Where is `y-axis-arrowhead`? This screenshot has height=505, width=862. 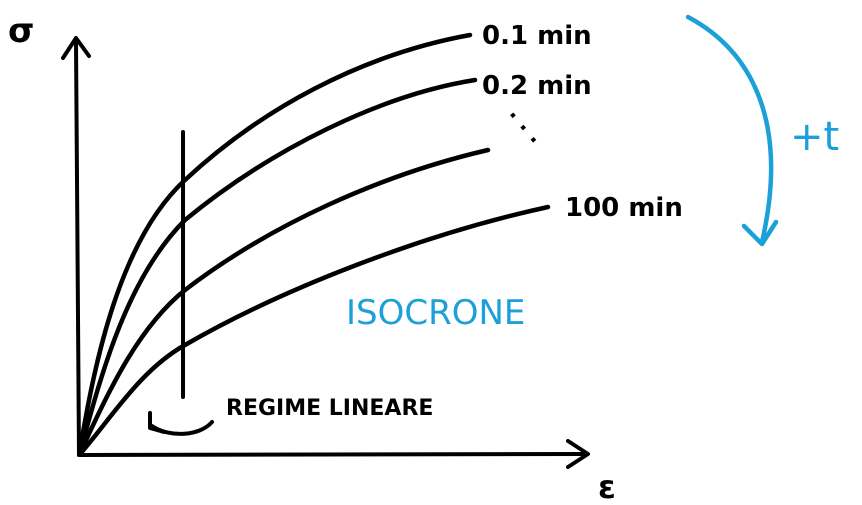
y-axis-arrowhead is located at coordinates (76, 48).